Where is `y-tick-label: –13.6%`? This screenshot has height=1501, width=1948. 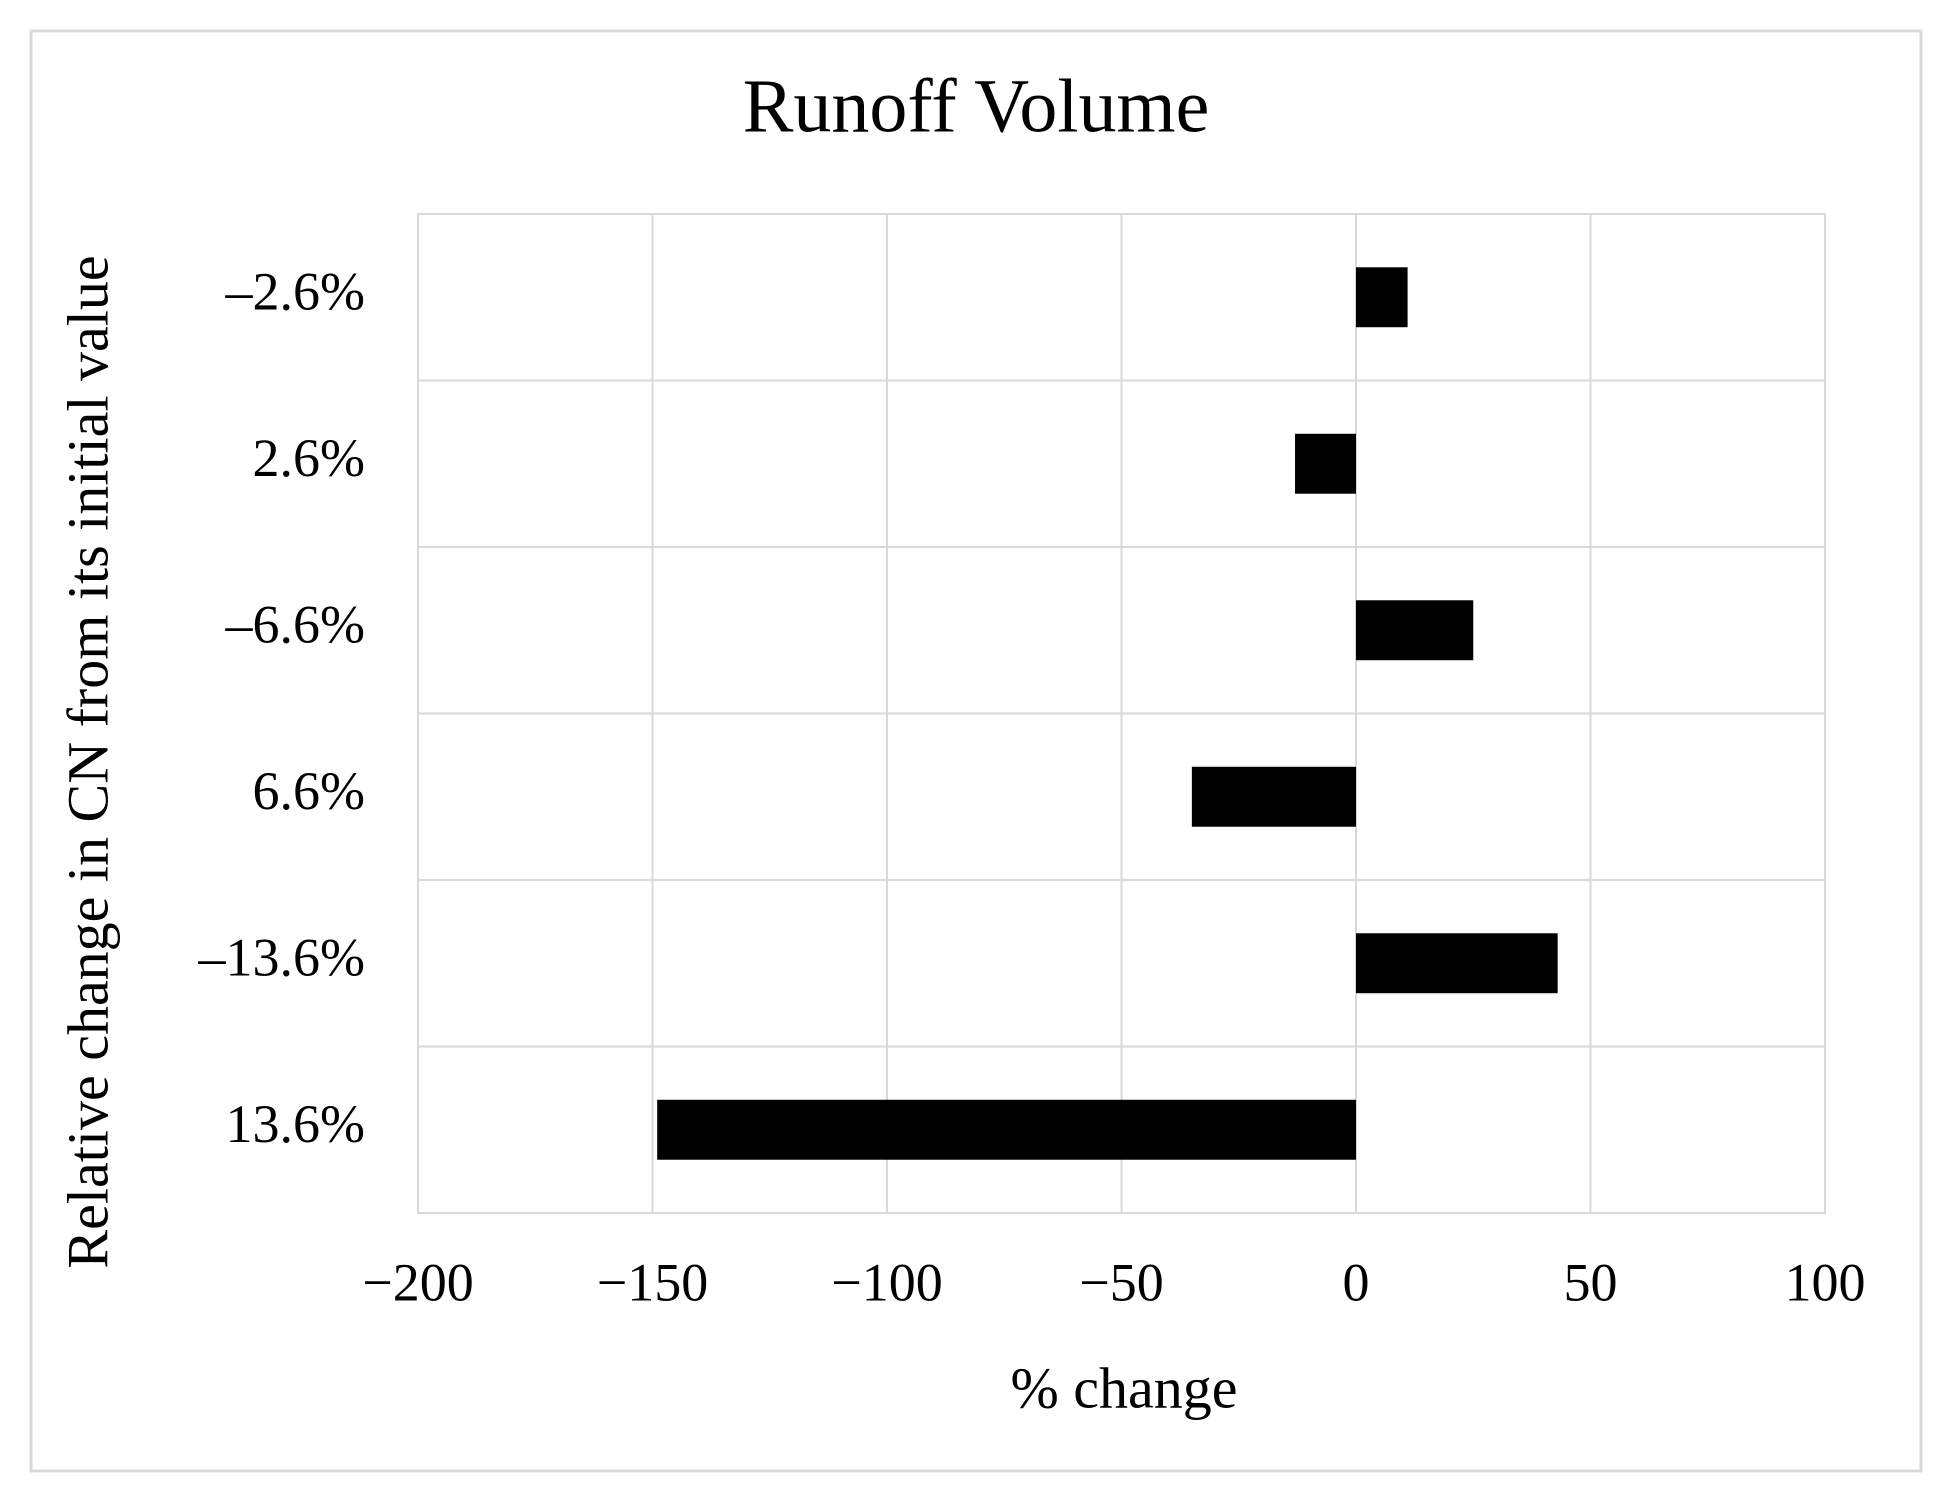 y-tick-label: –13.6% is located at coordinates (281, 958).